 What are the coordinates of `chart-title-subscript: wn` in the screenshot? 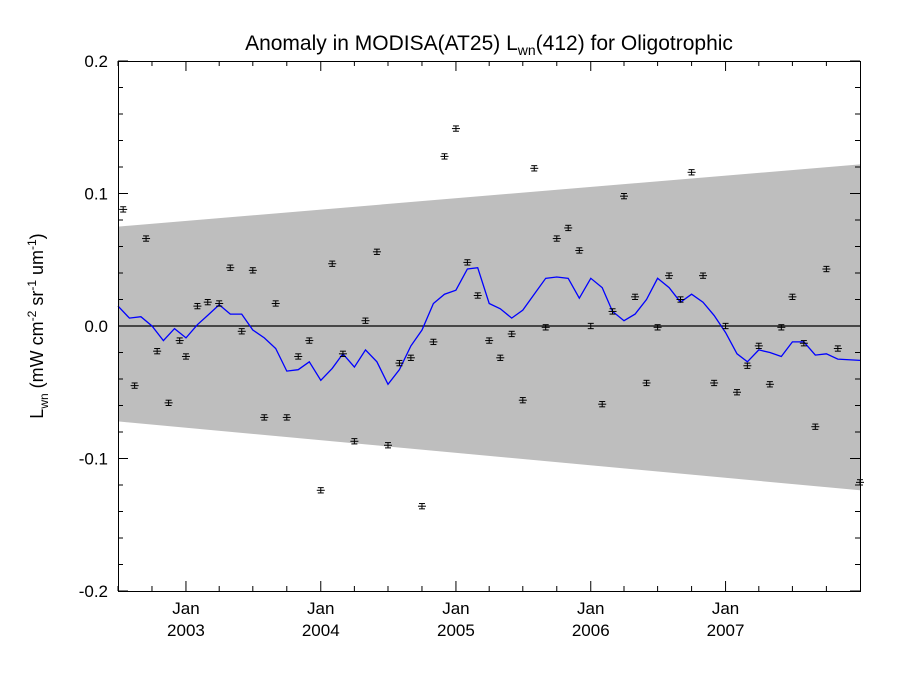 It's located at (526, 50).